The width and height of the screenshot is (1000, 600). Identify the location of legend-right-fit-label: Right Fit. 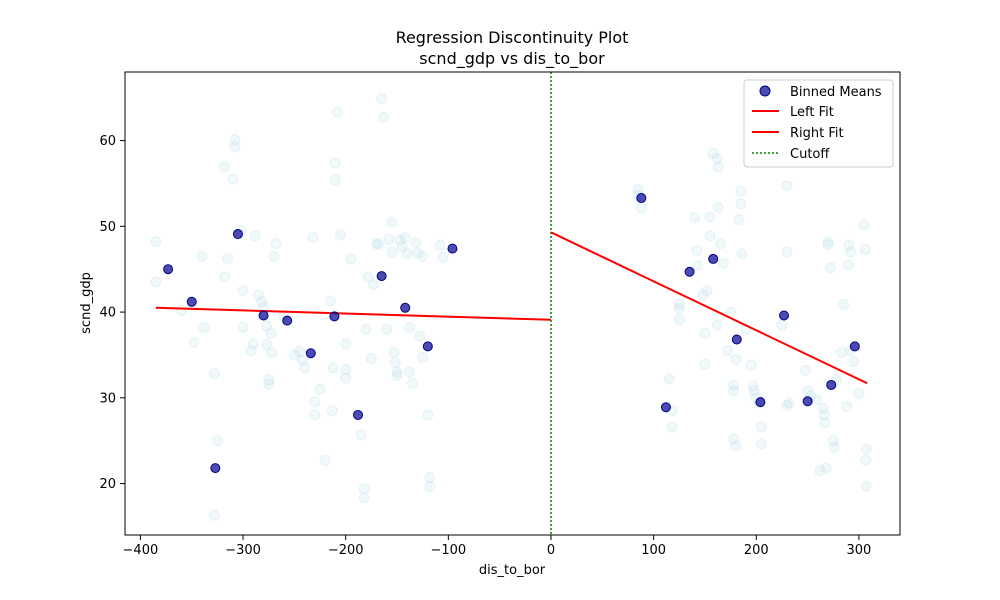
(817, 133).